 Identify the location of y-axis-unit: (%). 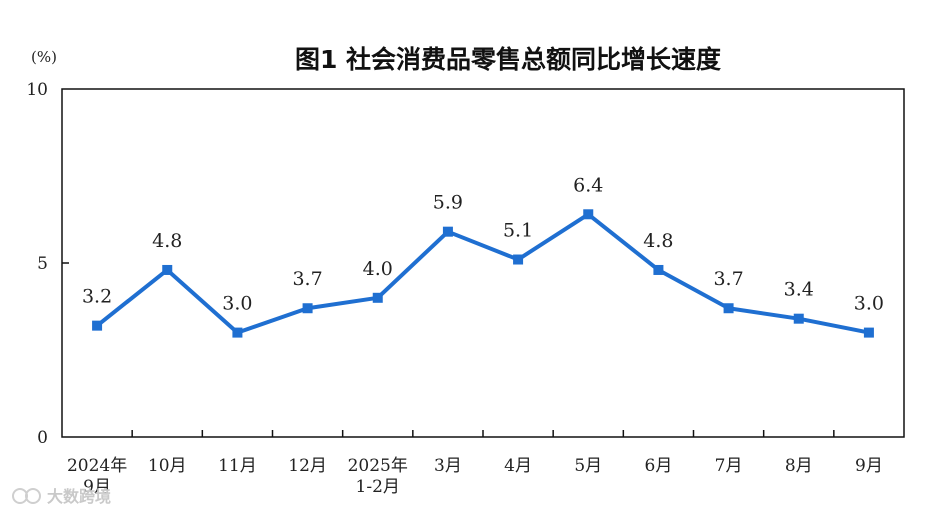
(44, 57).